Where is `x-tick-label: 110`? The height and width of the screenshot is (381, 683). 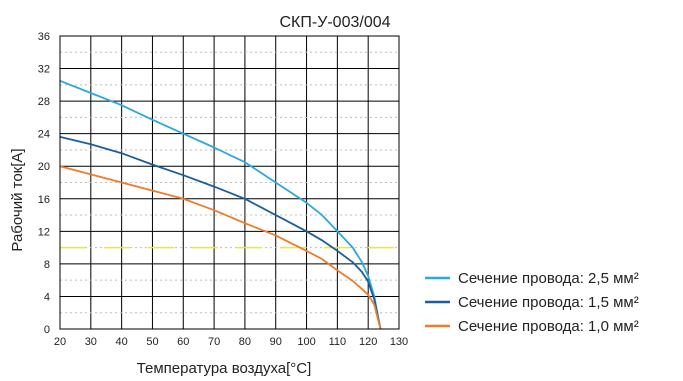 x-tick-label: 110 is located at coordinates (338, 342).